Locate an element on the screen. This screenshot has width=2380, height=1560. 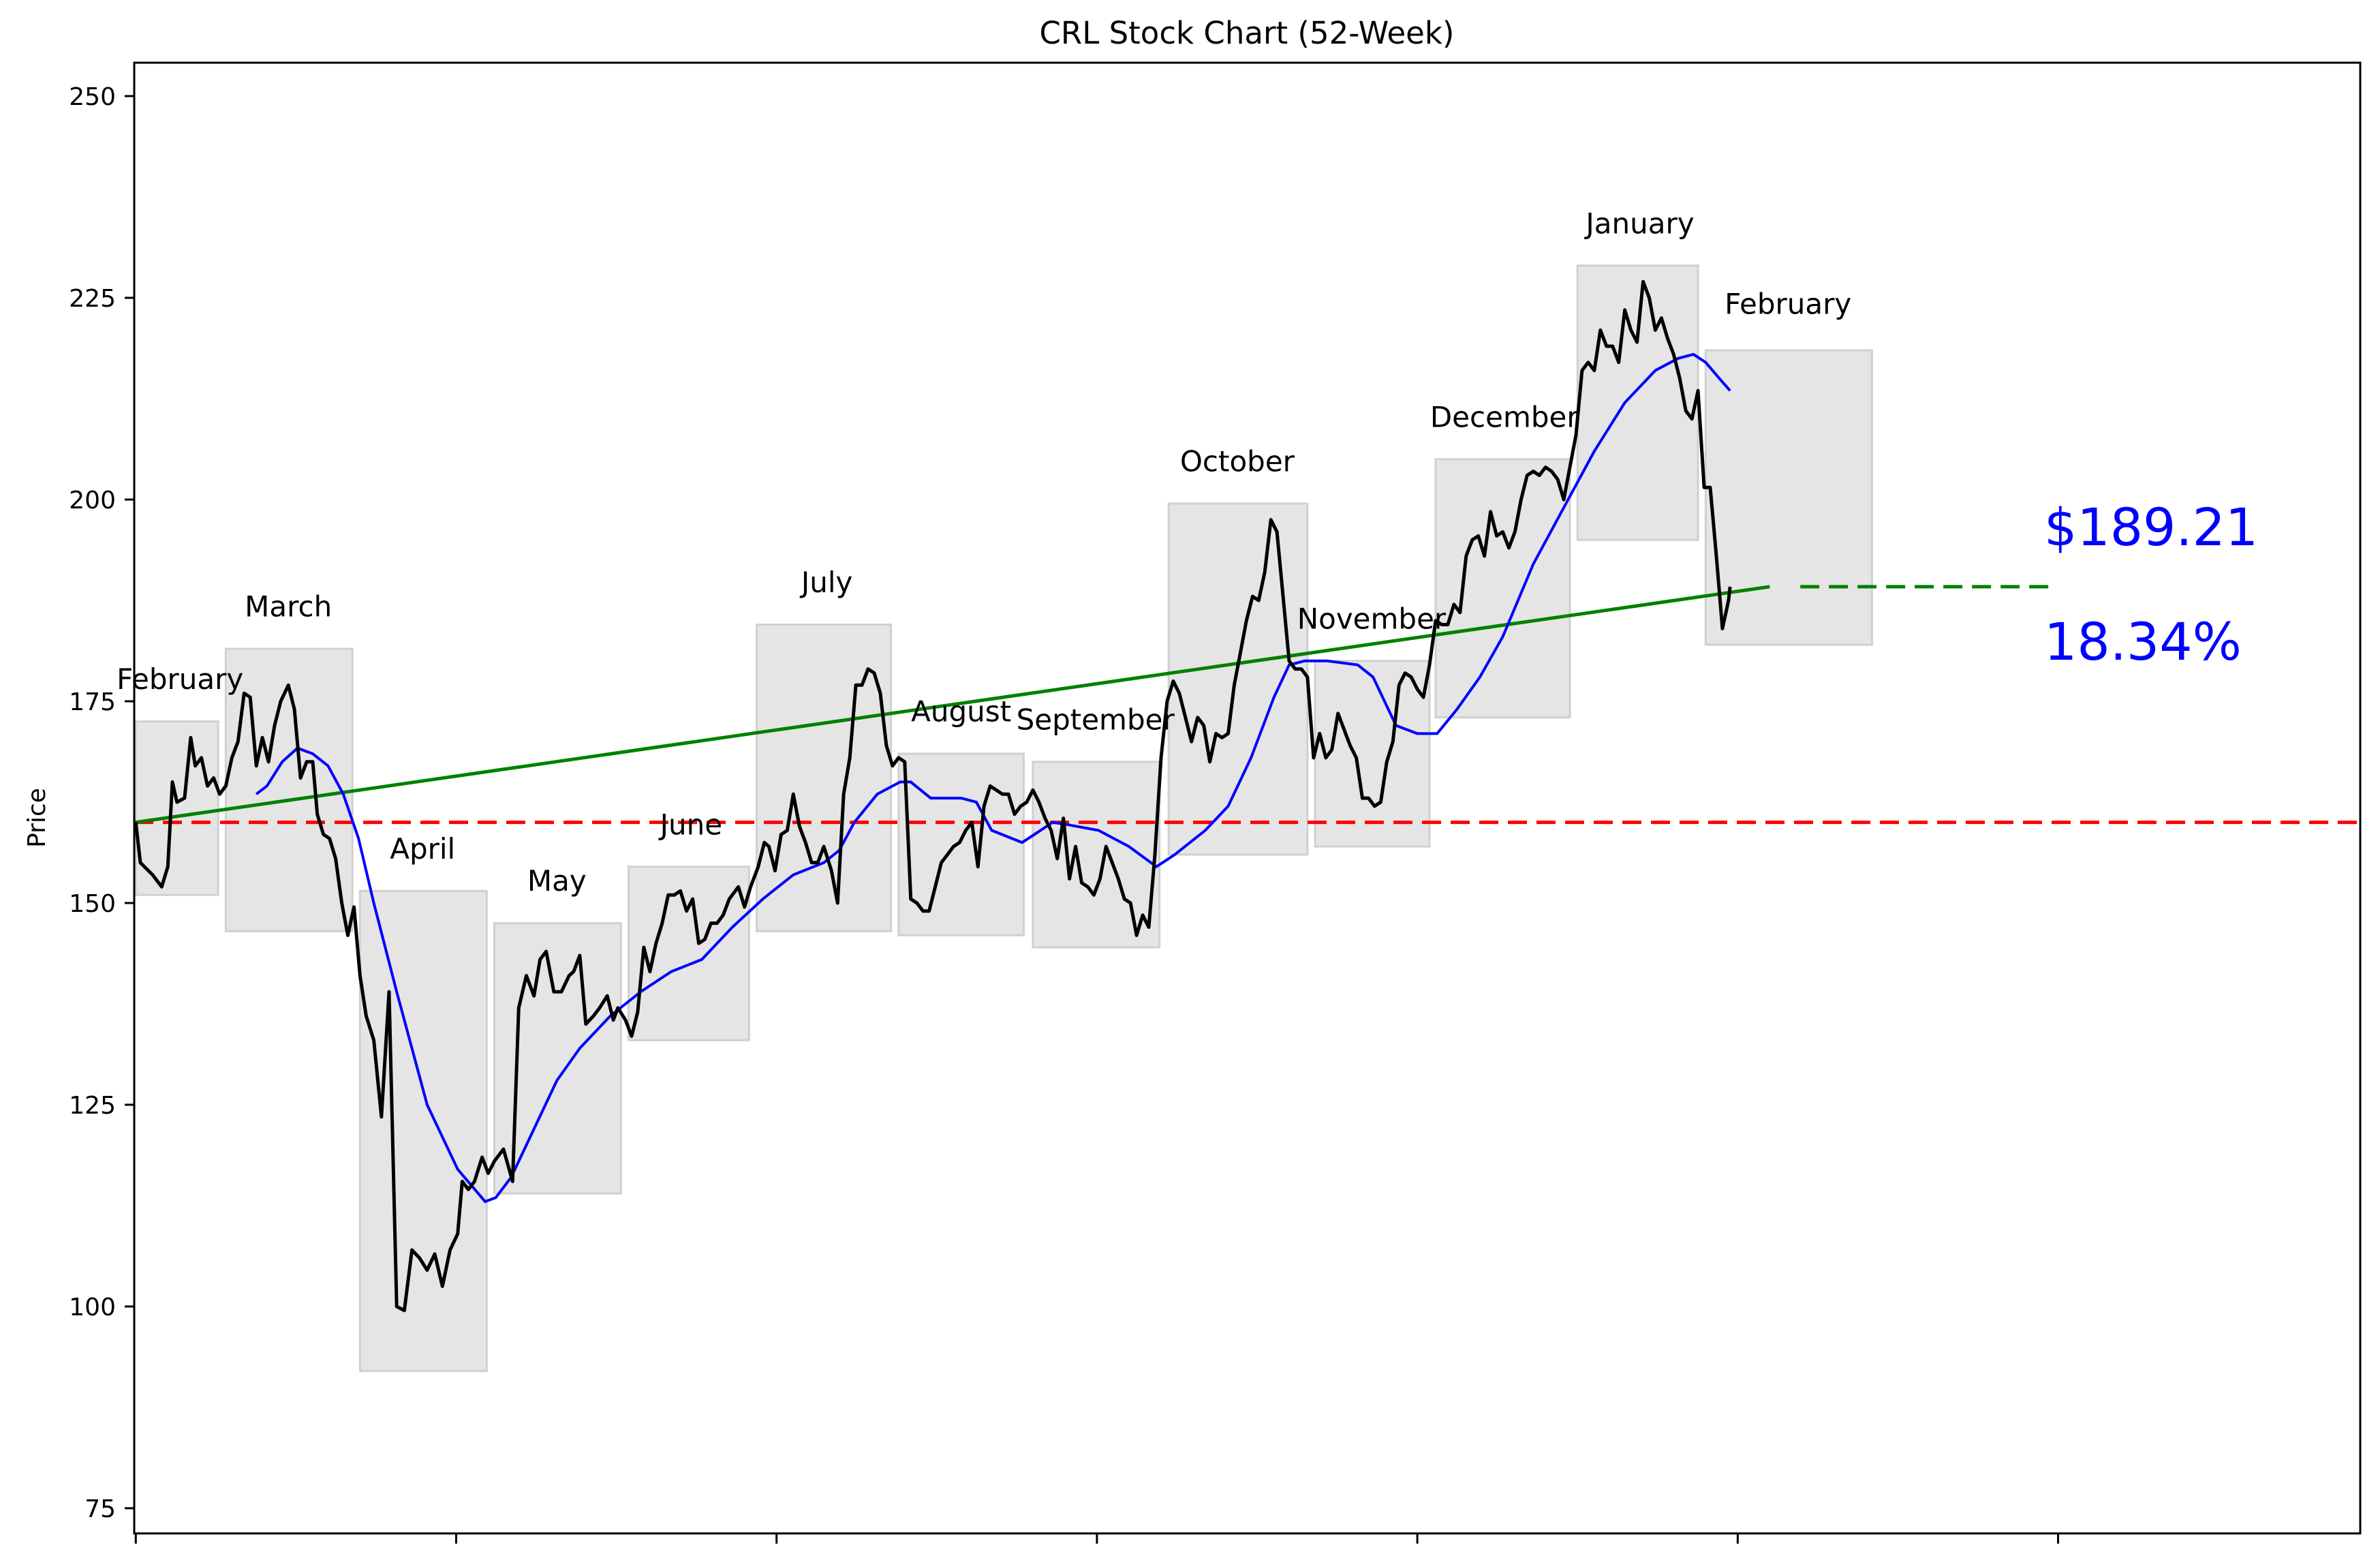
trend-line-group is located at coordinates (1093, 705).